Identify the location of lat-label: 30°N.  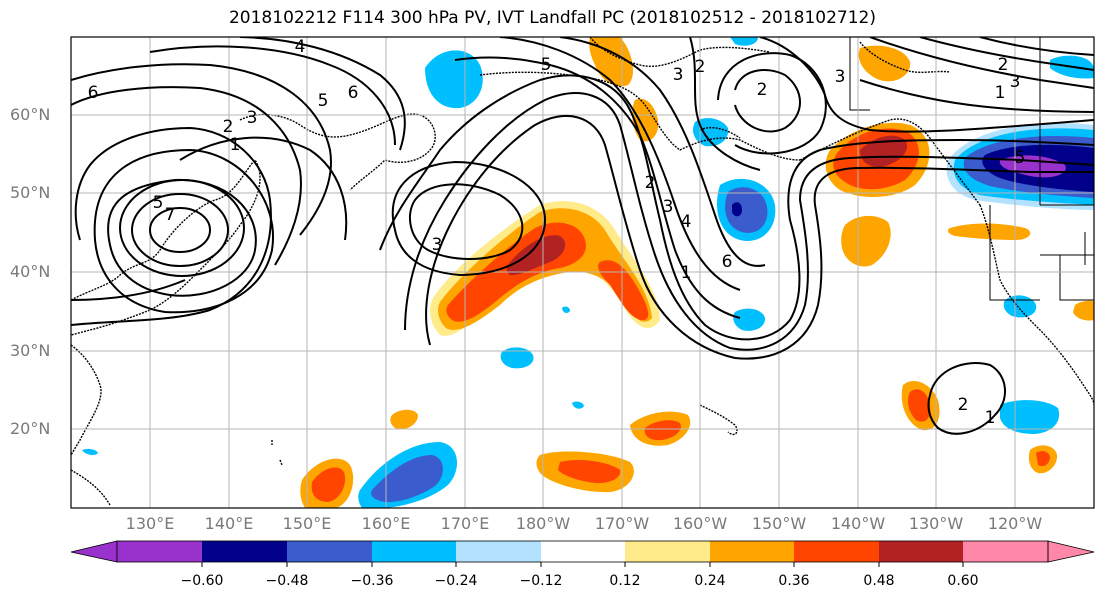
(30, 350).